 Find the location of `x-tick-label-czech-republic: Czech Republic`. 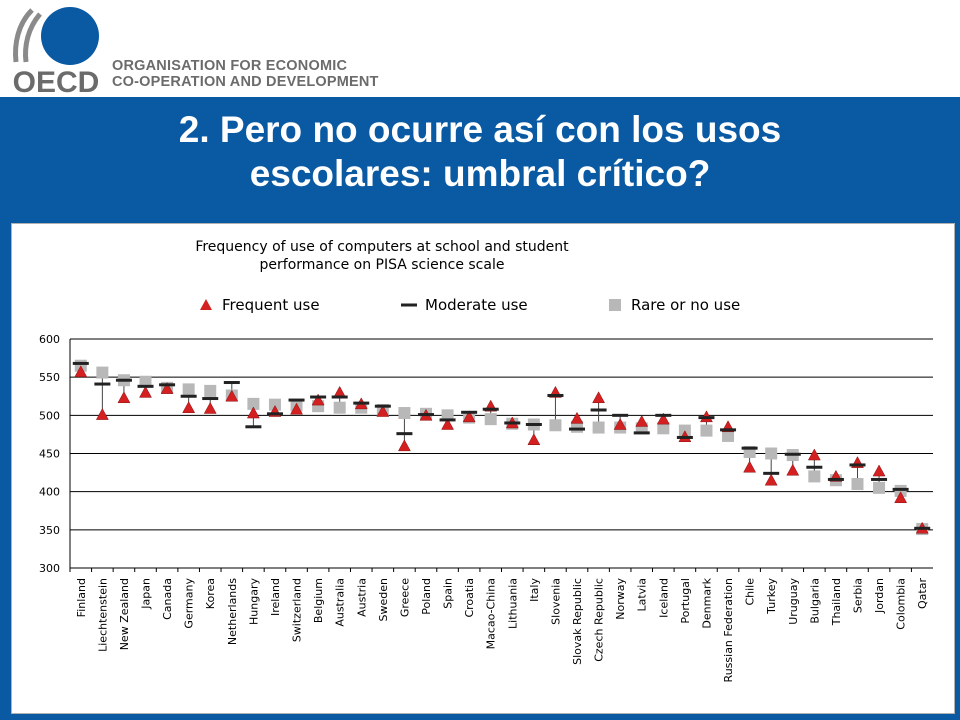

x-tick-label-czech-republic: Czech Republic is located at coordinates (599, 620).